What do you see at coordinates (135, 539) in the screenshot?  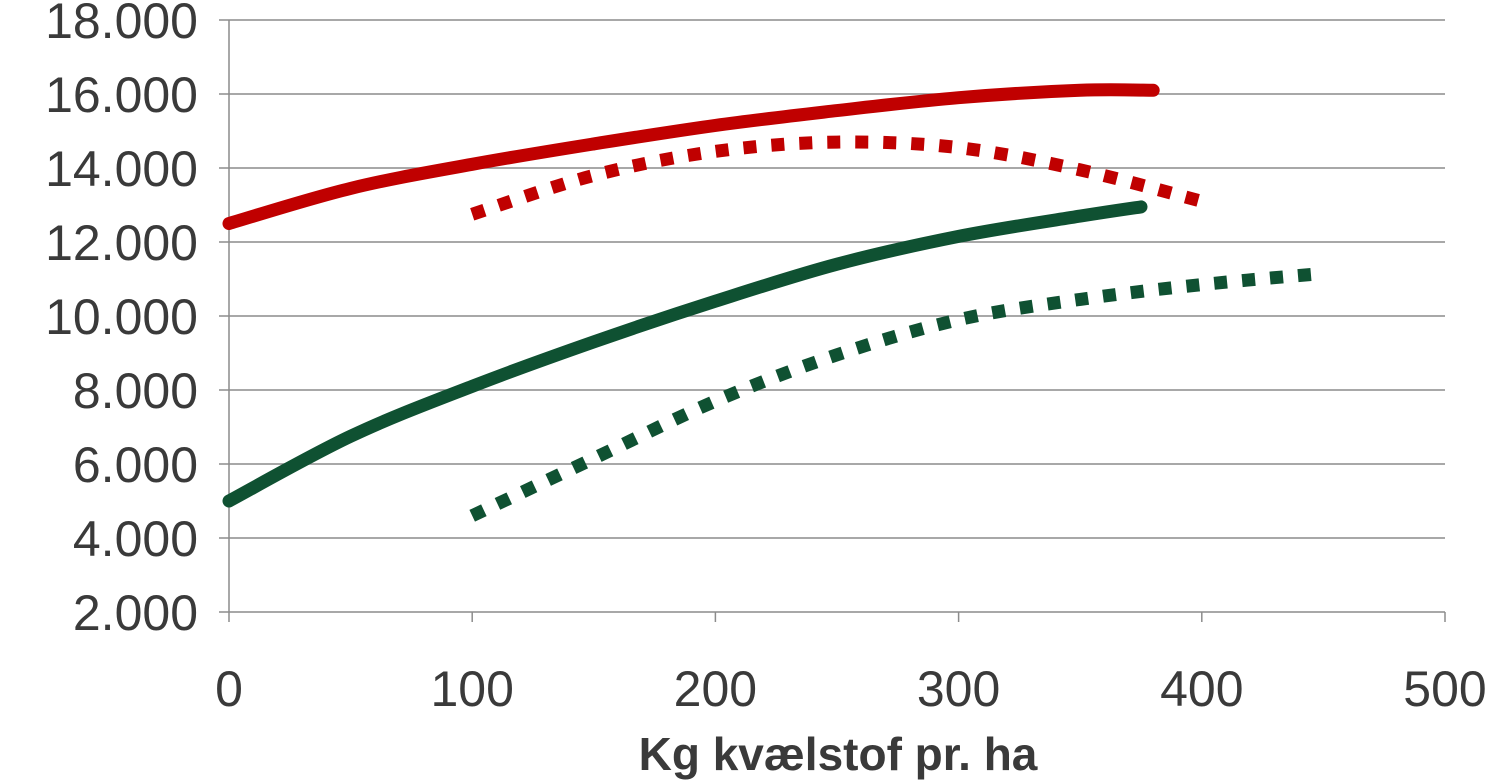 I see `y-tick-label: 4.000` at bounding box center [135, 539].